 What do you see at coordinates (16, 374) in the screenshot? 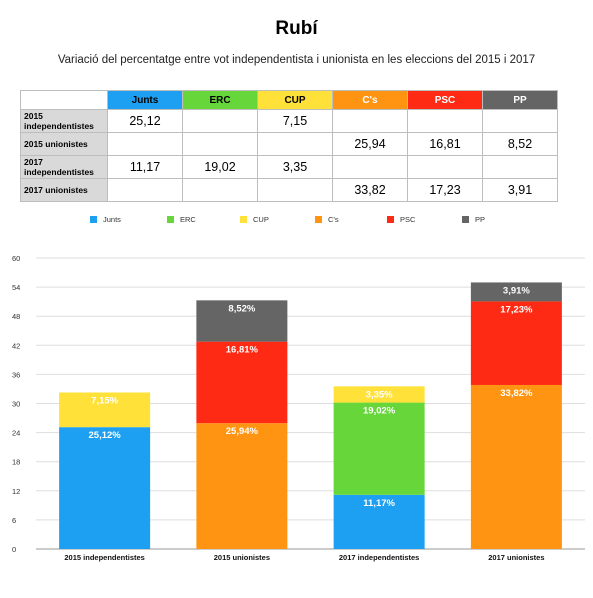
I see `y-tick-label: 36` at bounding box center [16, 374].